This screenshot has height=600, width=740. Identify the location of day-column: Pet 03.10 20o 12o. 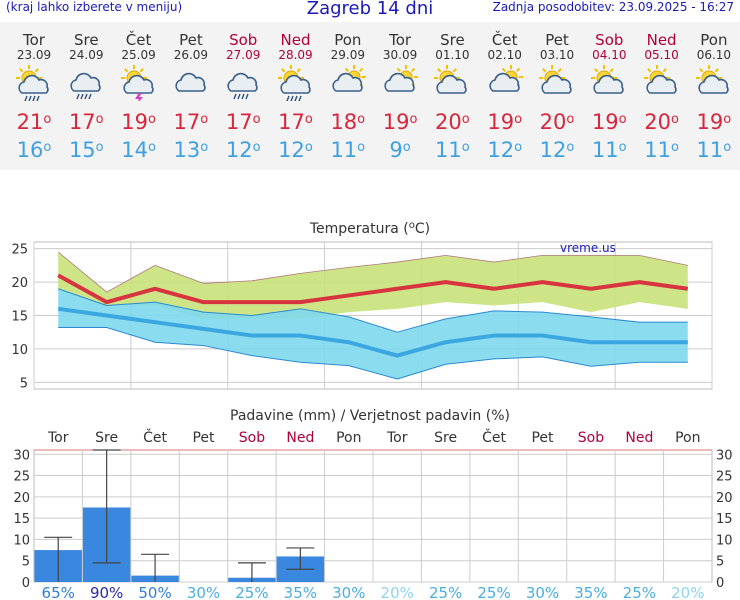
(557, 92).